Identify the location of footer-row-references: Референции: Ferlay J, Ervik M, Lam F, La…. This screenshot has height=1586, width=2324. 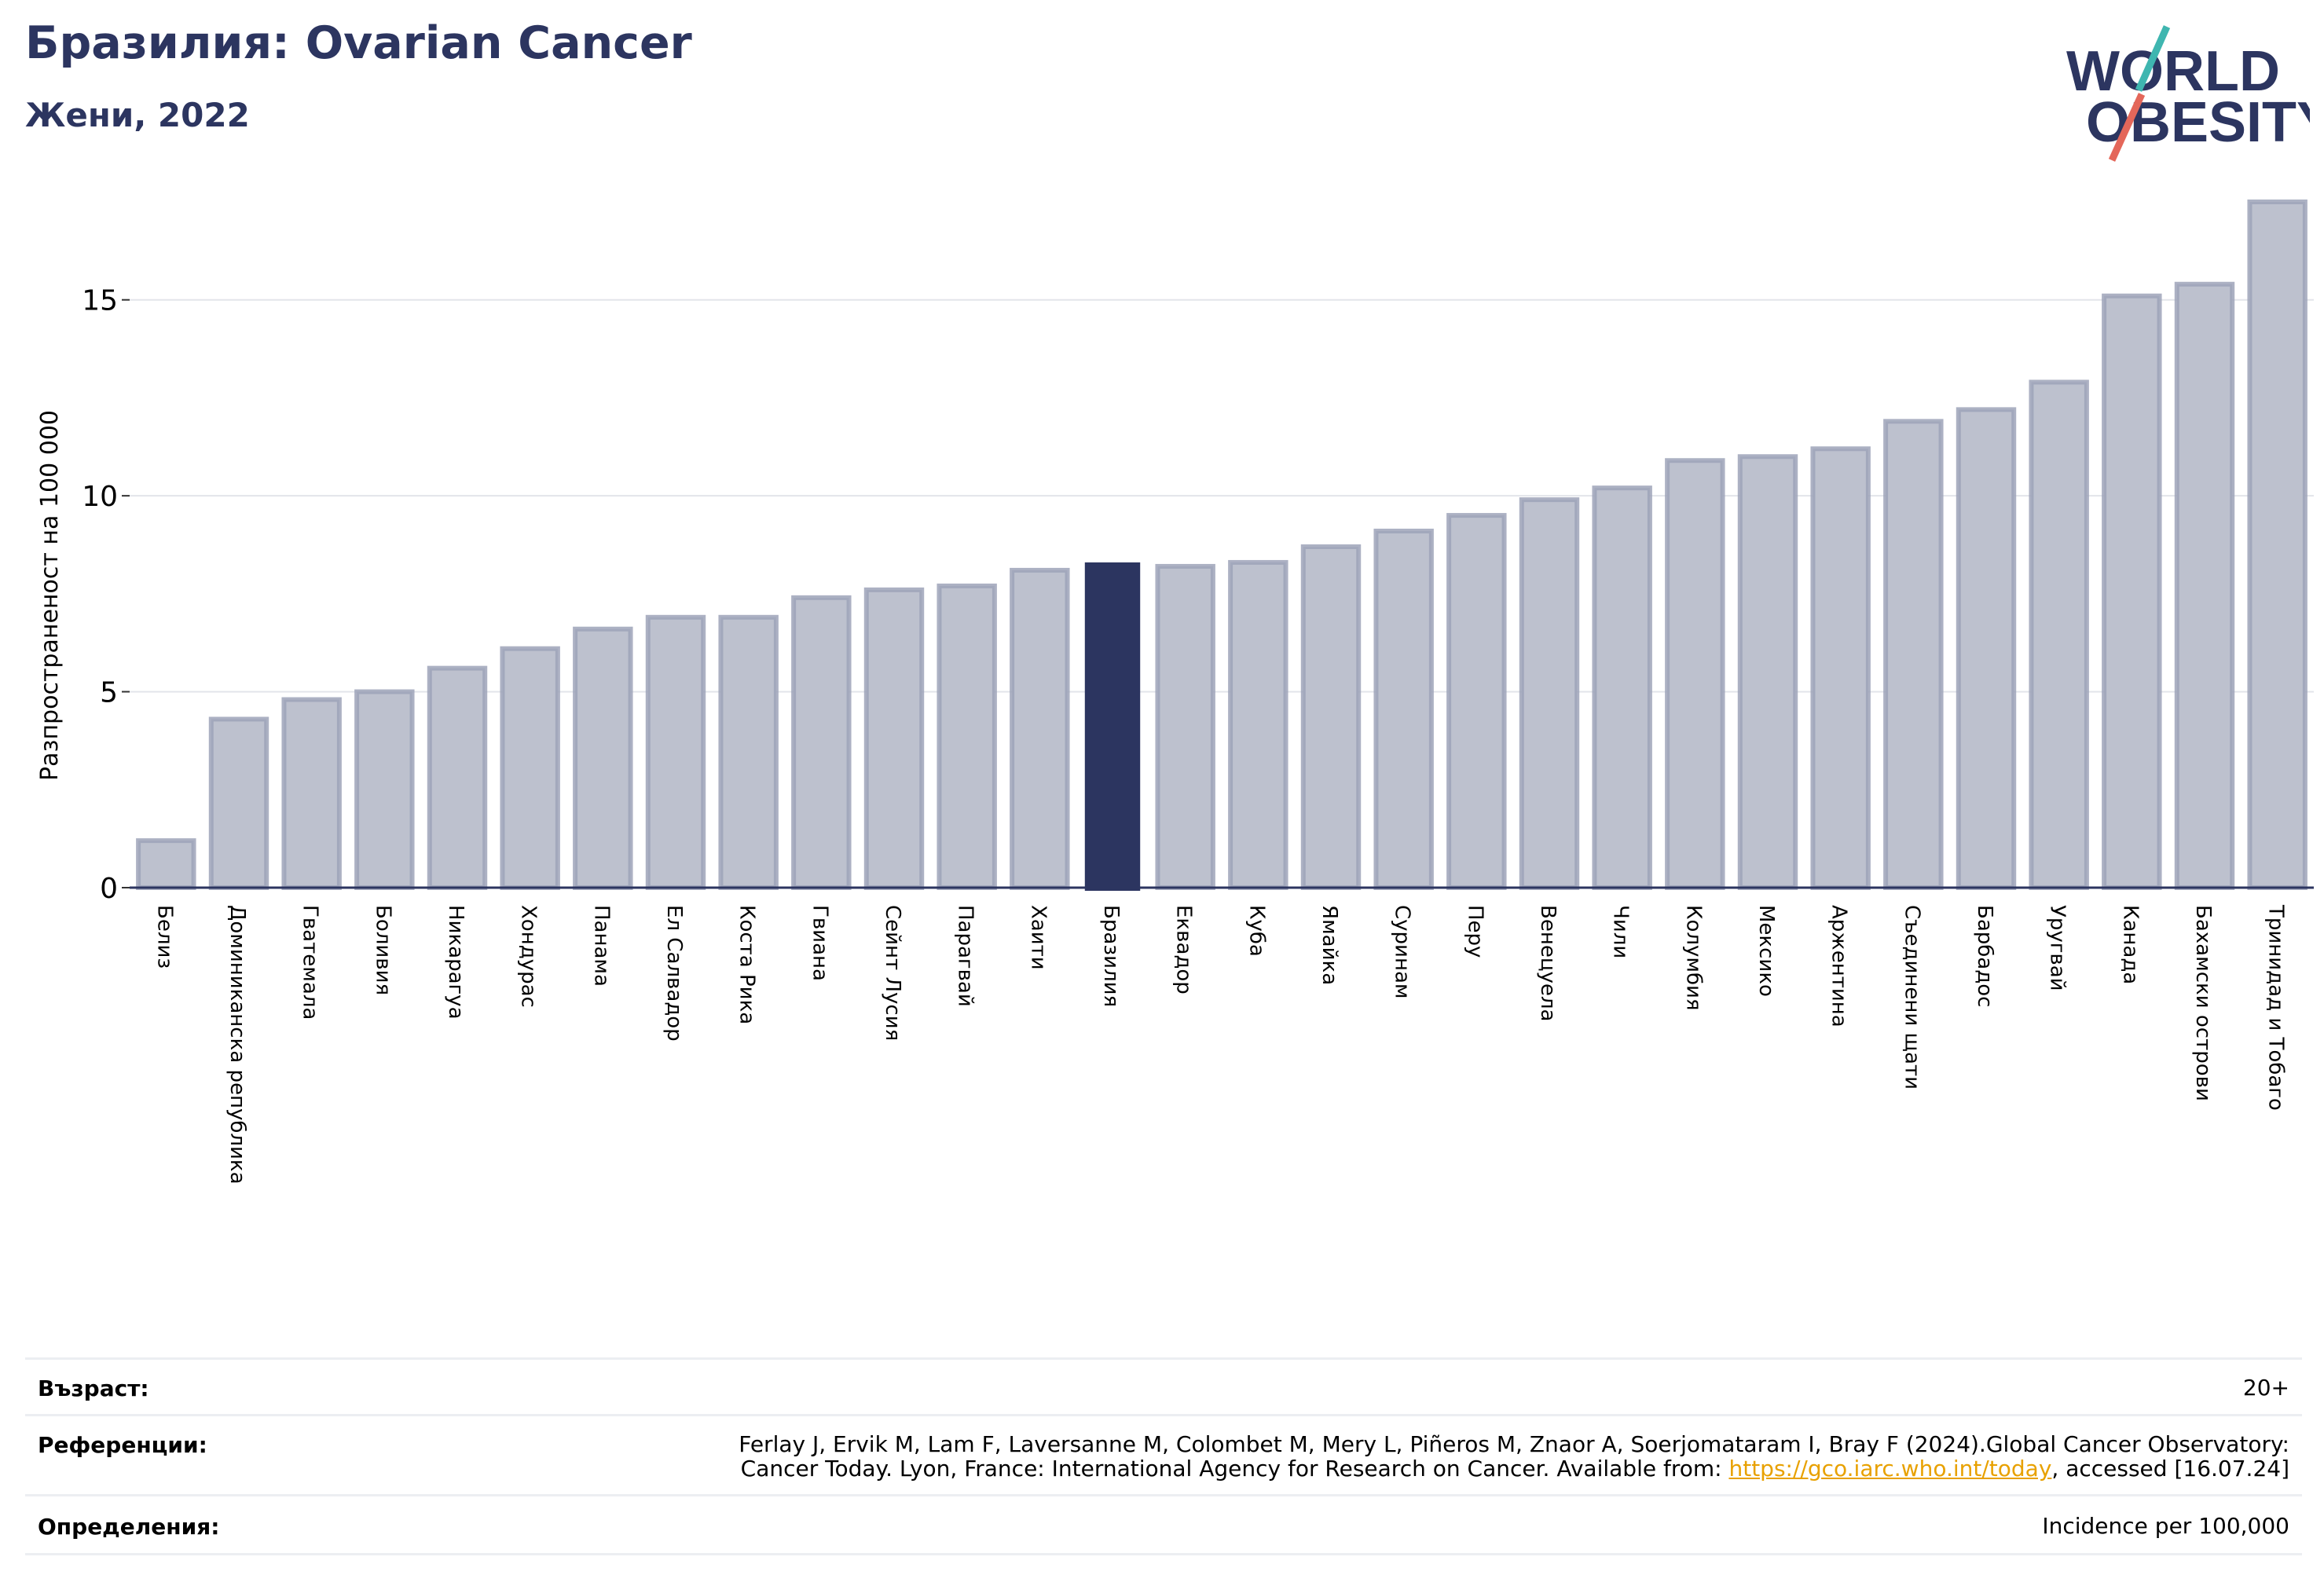
(1163, 1455).